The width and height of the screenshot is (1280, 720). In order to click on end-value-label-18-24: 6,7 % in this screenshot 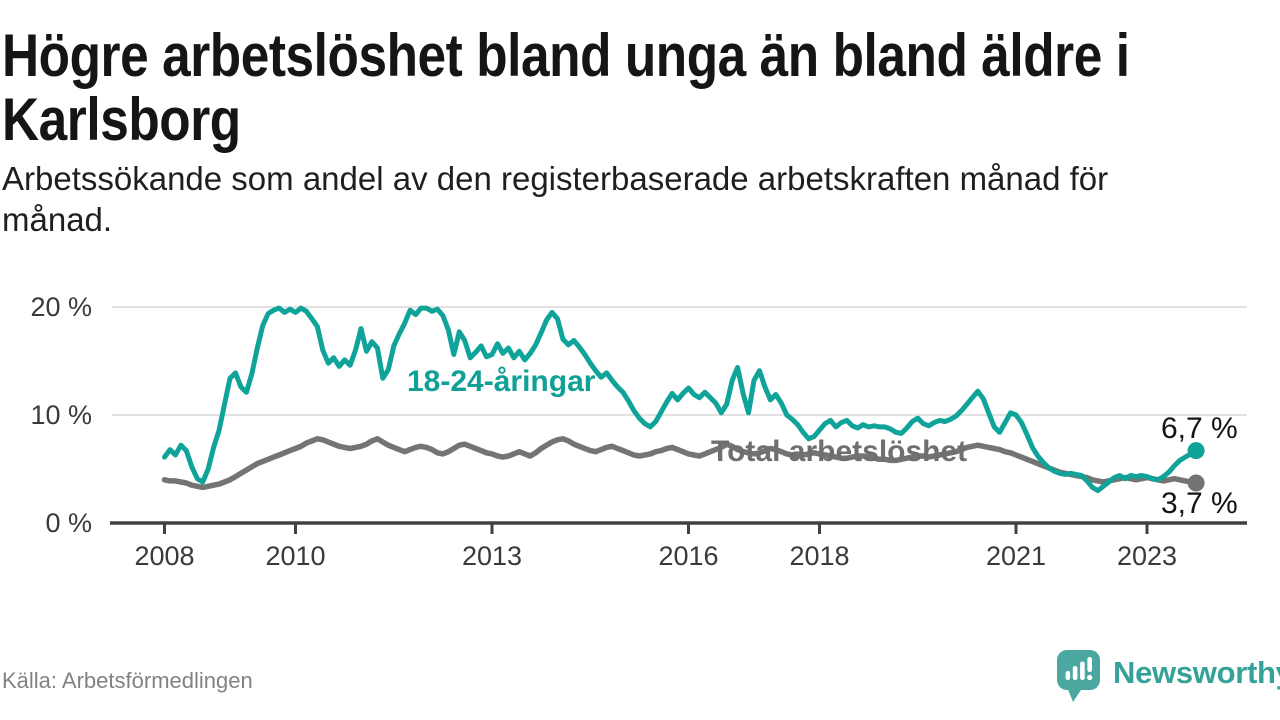, I will do `click(1199, 428)`.